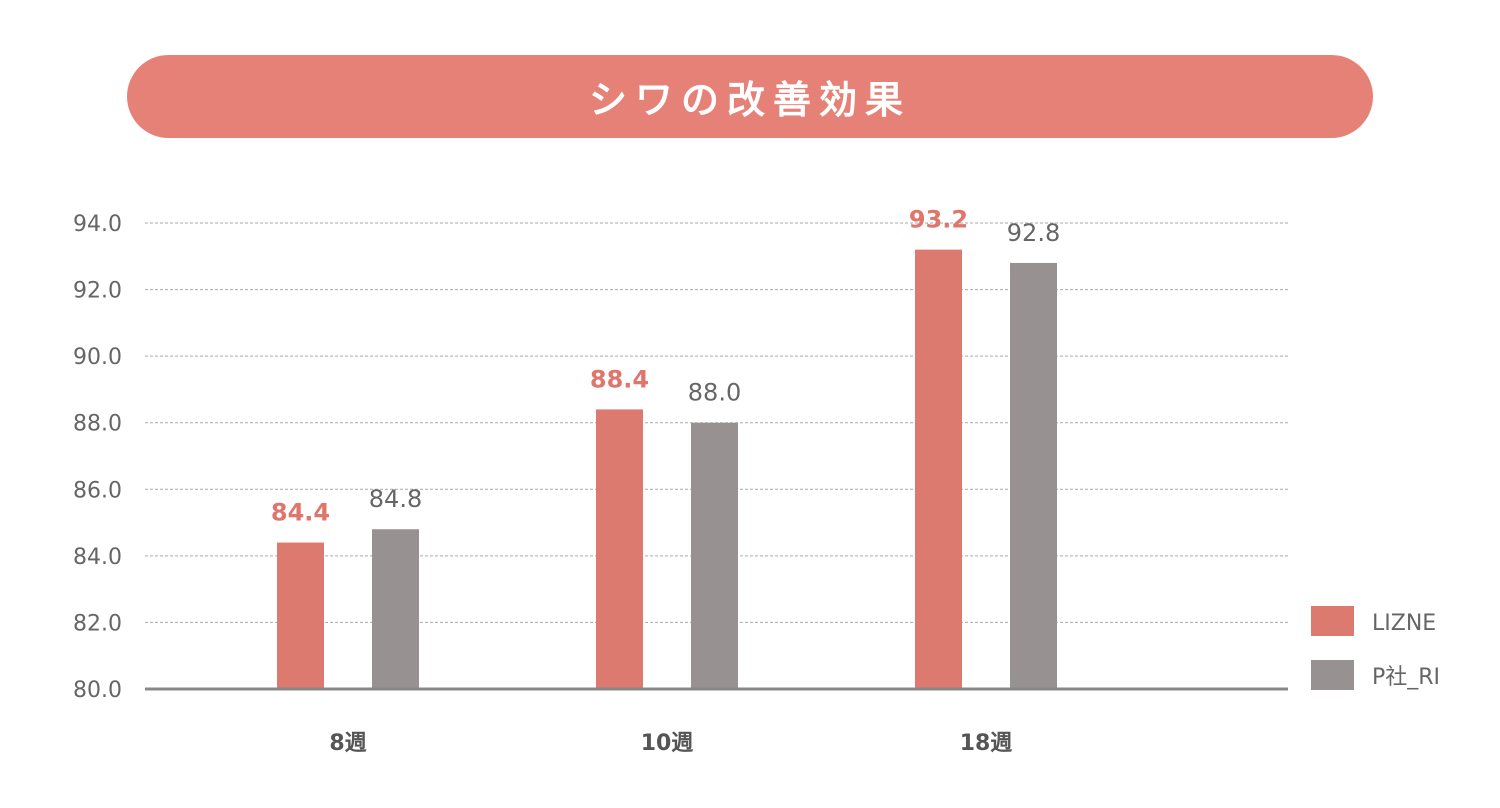 This screenshot has width=1500, height=808. I want to click on data-label: 84.8, so click(395, 499).